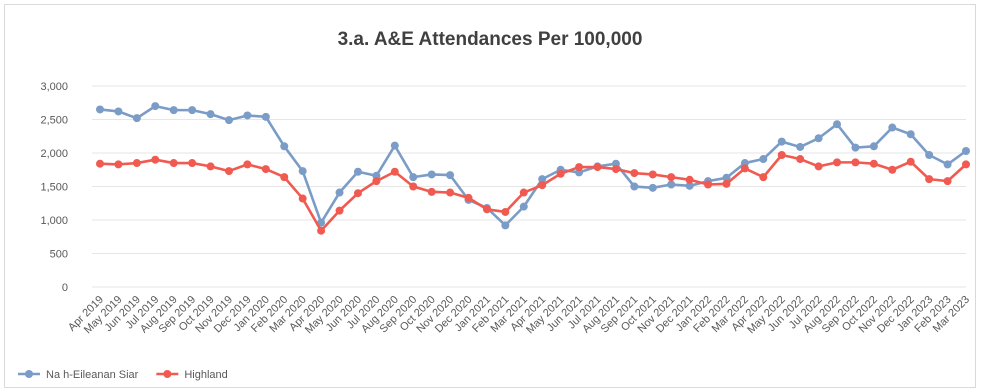  Describe the element at coordinates (54, 121) in the screenshot. I see `y-tick-label: 2,500` at that location.